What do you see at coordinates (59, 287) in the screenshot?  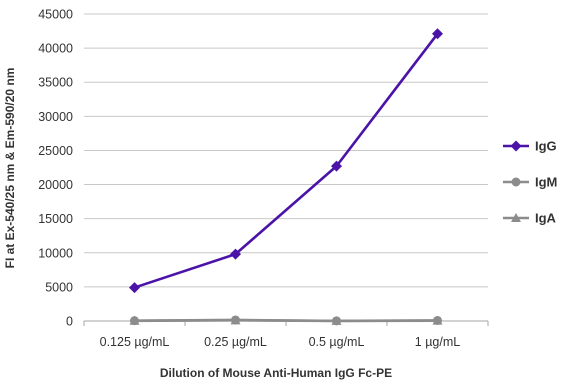 I see `y-tick-label: 5000` at bounding box center [59, 287].